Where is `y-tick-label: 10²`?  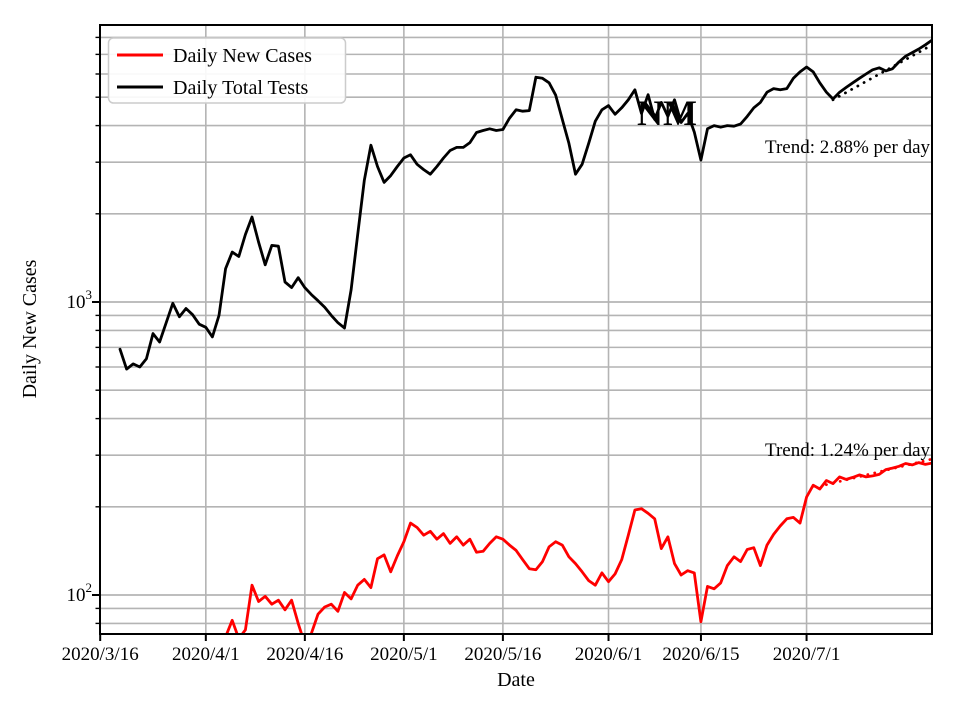 y-tick-label: 10² is located at coordinates (80, 593).